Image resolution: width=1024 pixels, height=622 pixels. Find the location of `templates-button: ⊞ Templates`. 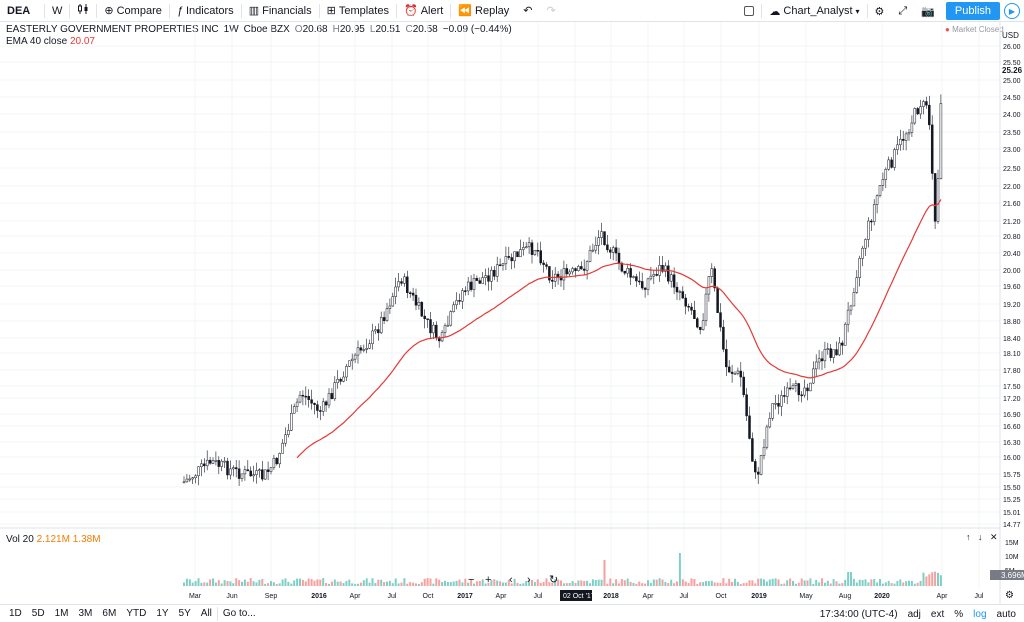

templates-button: ⊞ Templates is located at coordinates (358, 11).